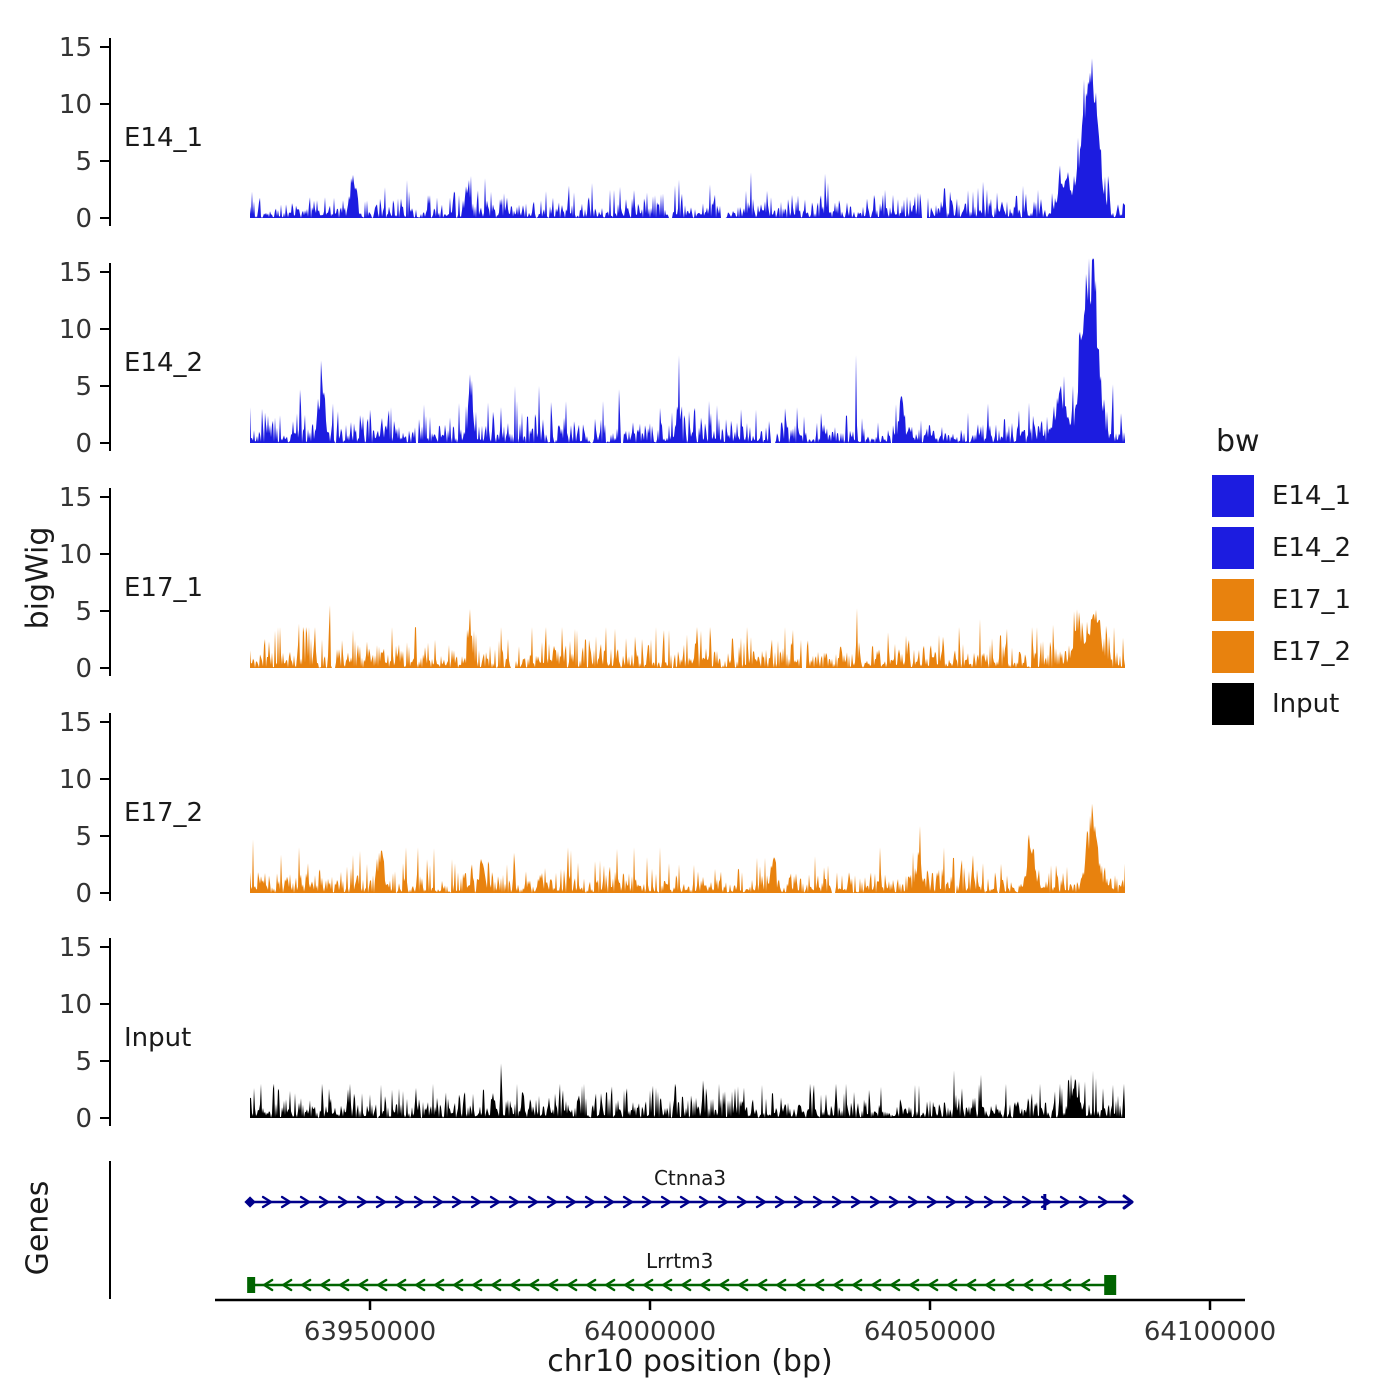 The height and width of the screenshot is (1400, 1400). What do you see at coordinates (1128, 1202) in the screenshot?
I see `gene-end-arrow-icon` at bounding box center [1128, 1202].